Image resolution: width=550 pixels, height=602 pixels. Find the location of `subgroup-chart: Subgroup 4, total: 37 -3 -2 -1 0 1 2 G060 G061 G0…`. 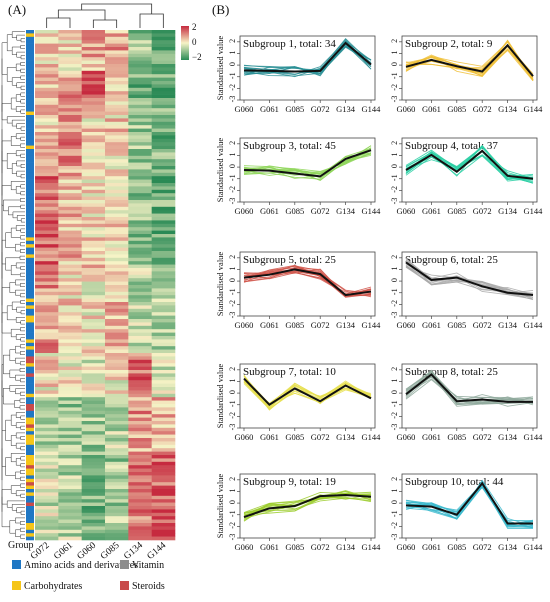

subgroup-chart: Subgroup 4, total: 37 -3 -2 -1 0 1 2 G060 G061 G0… is located at coordinates (466, 176).